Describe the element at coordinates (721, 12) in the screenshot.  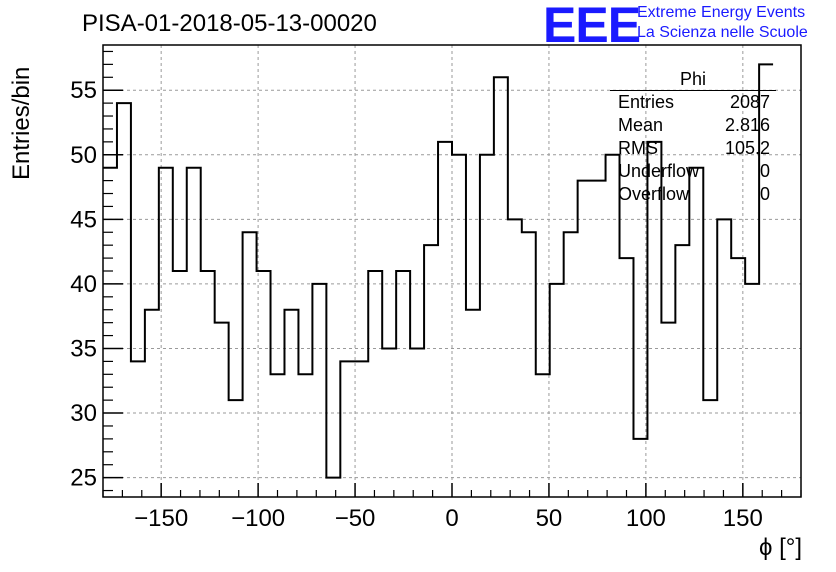
I see `logo-line-1: Extreme Energy Events` at that location.